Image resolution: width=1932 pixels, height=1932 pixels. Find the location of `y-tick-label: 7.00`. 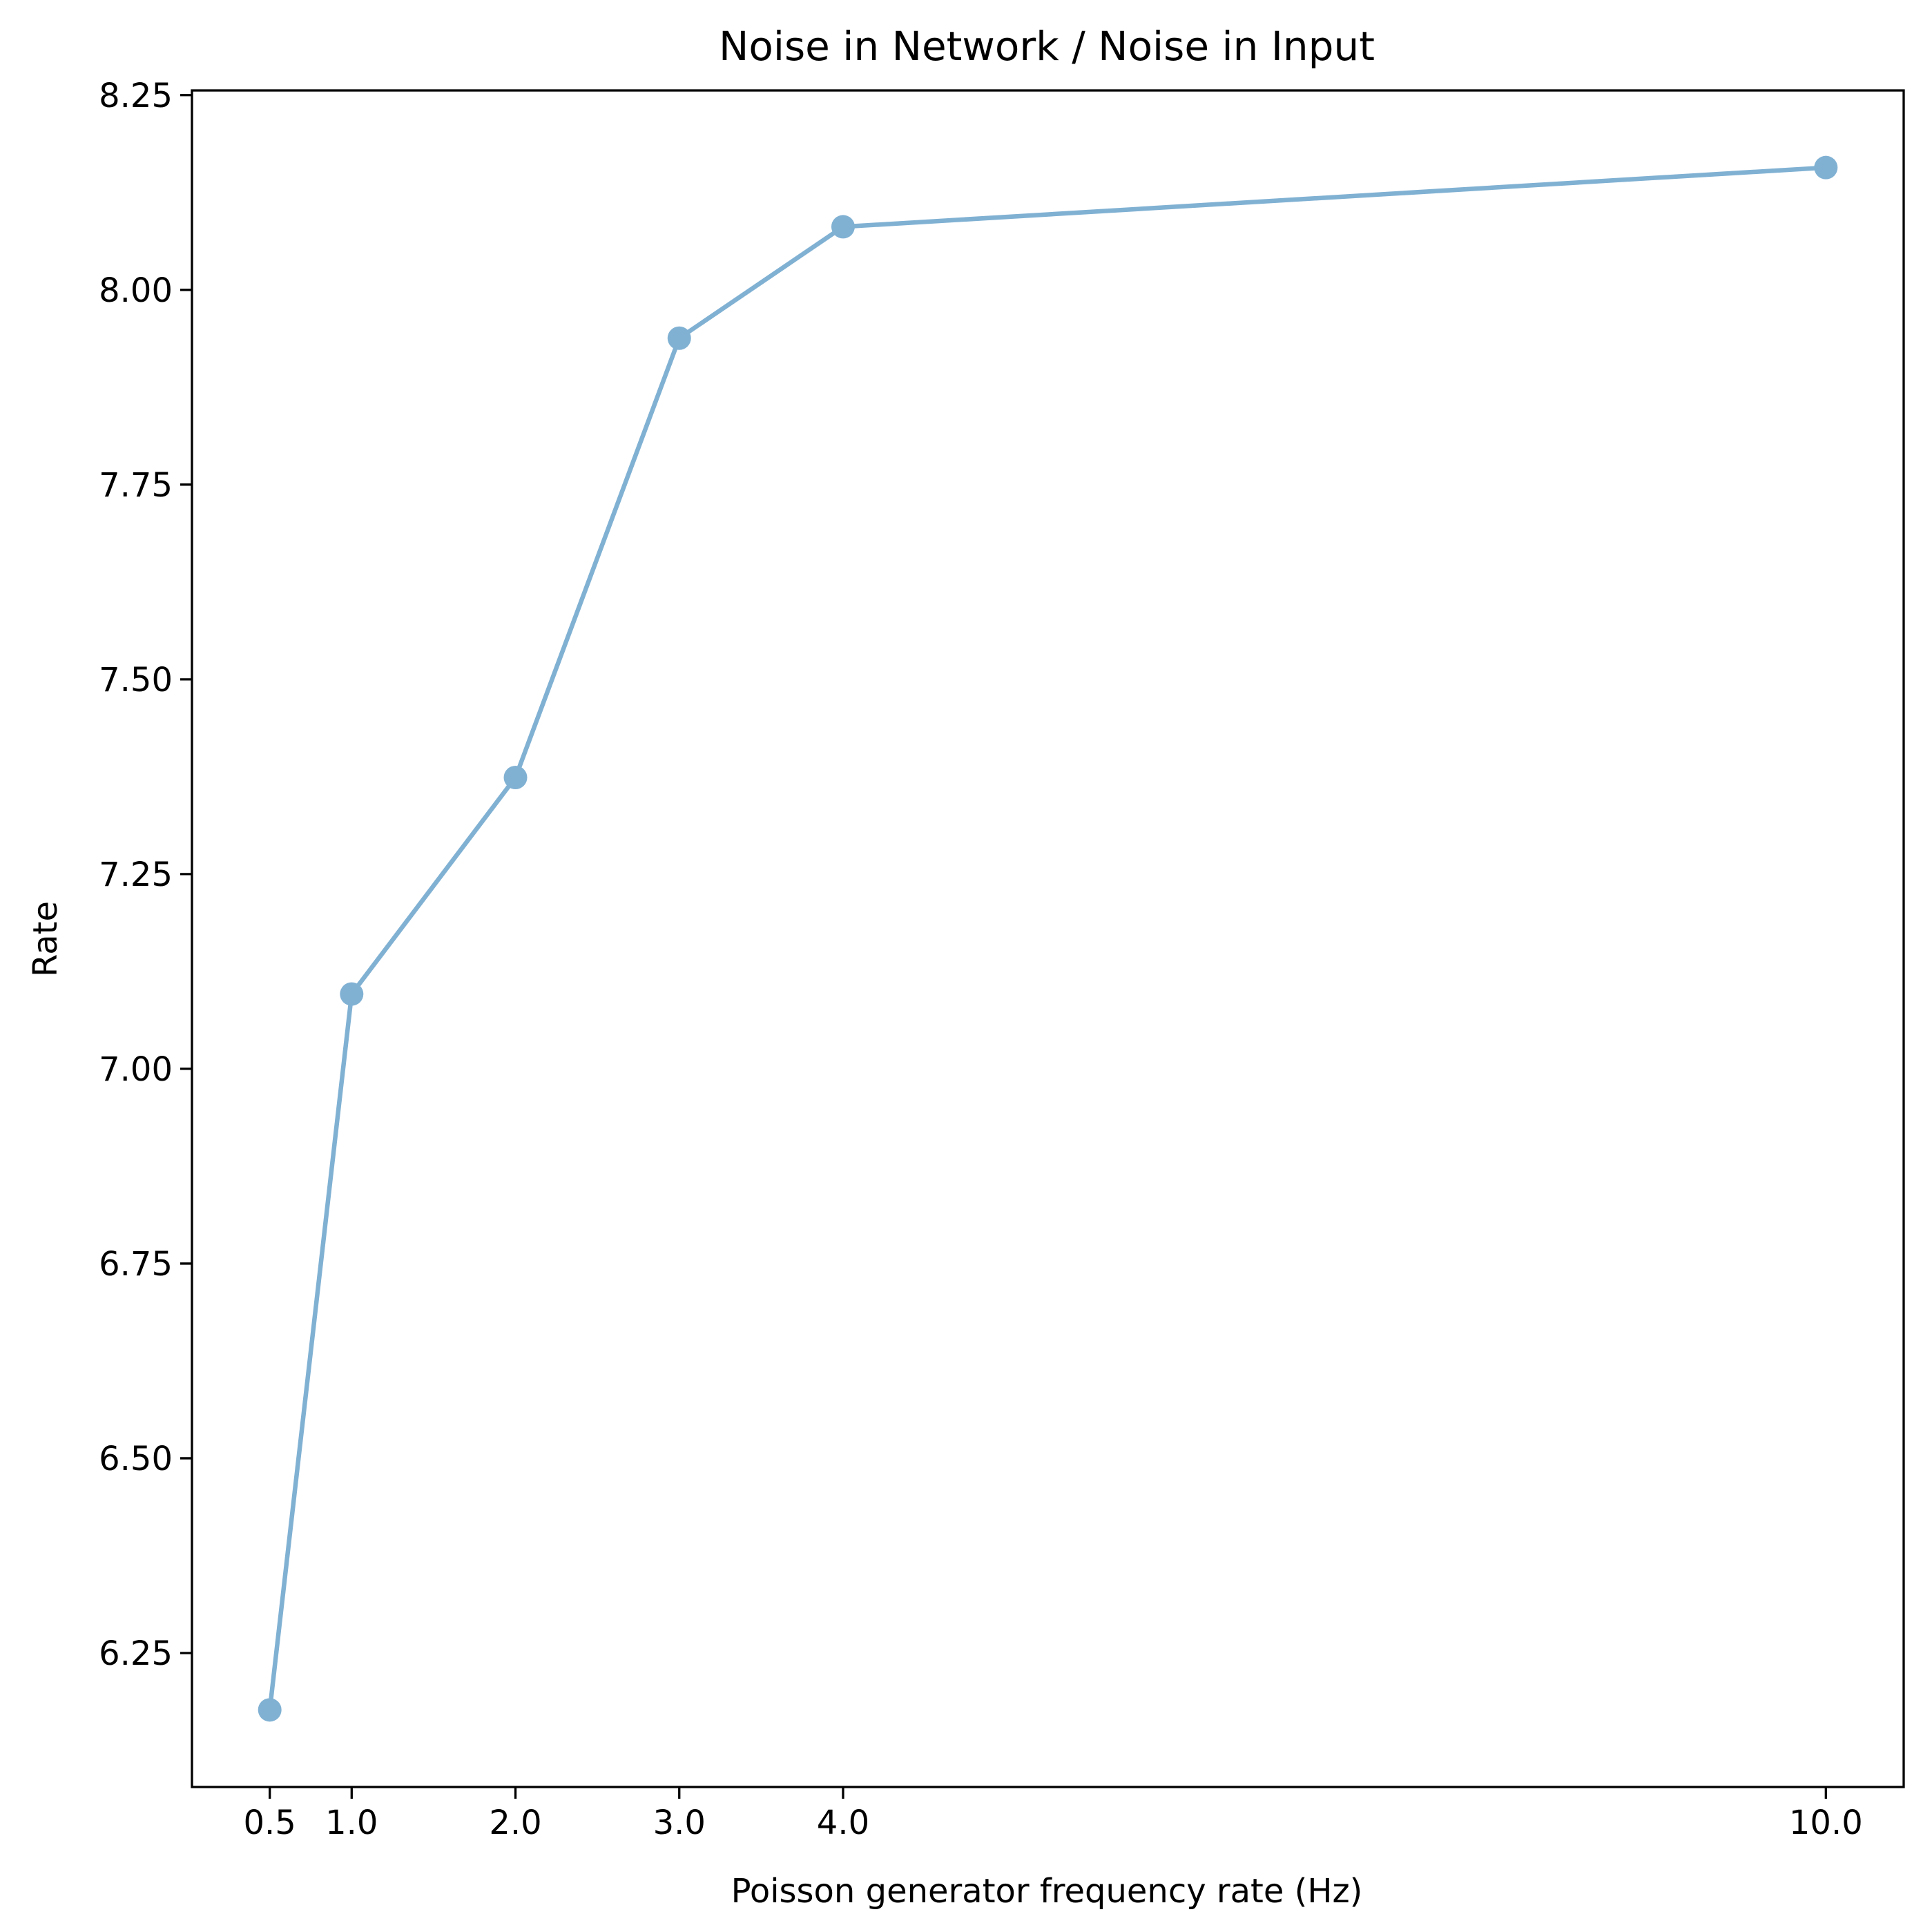

y-tick-label: 7.00 is located at coordinates (136, 1069).